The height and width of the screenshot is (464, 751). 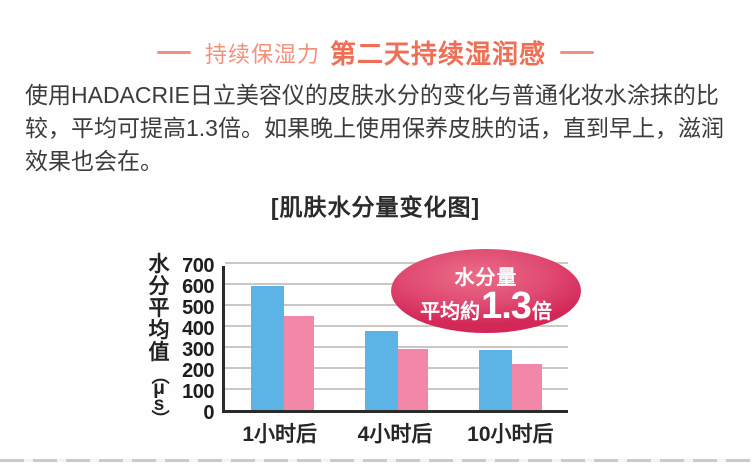 What do you see at coordinates (159, 375) in the screenshot?
I see `y-axis-unit-char: （` at bounding box center [159, 375].